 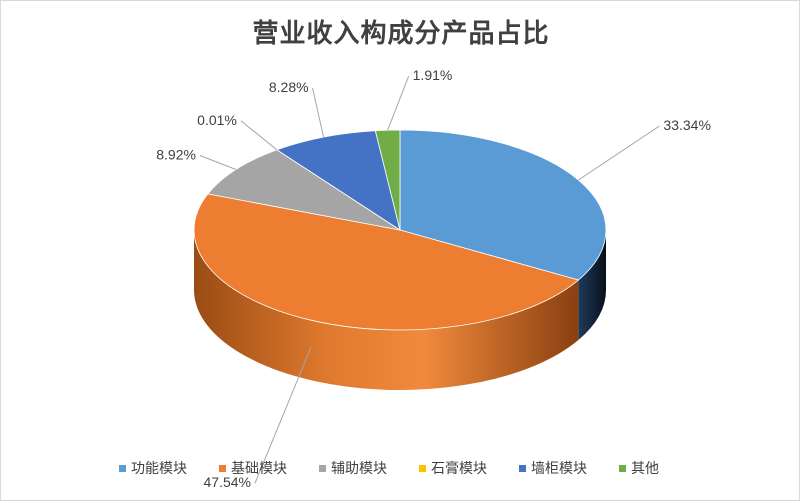 I want to click on data-label-0: 33.34%, so click(x=686, y=125).